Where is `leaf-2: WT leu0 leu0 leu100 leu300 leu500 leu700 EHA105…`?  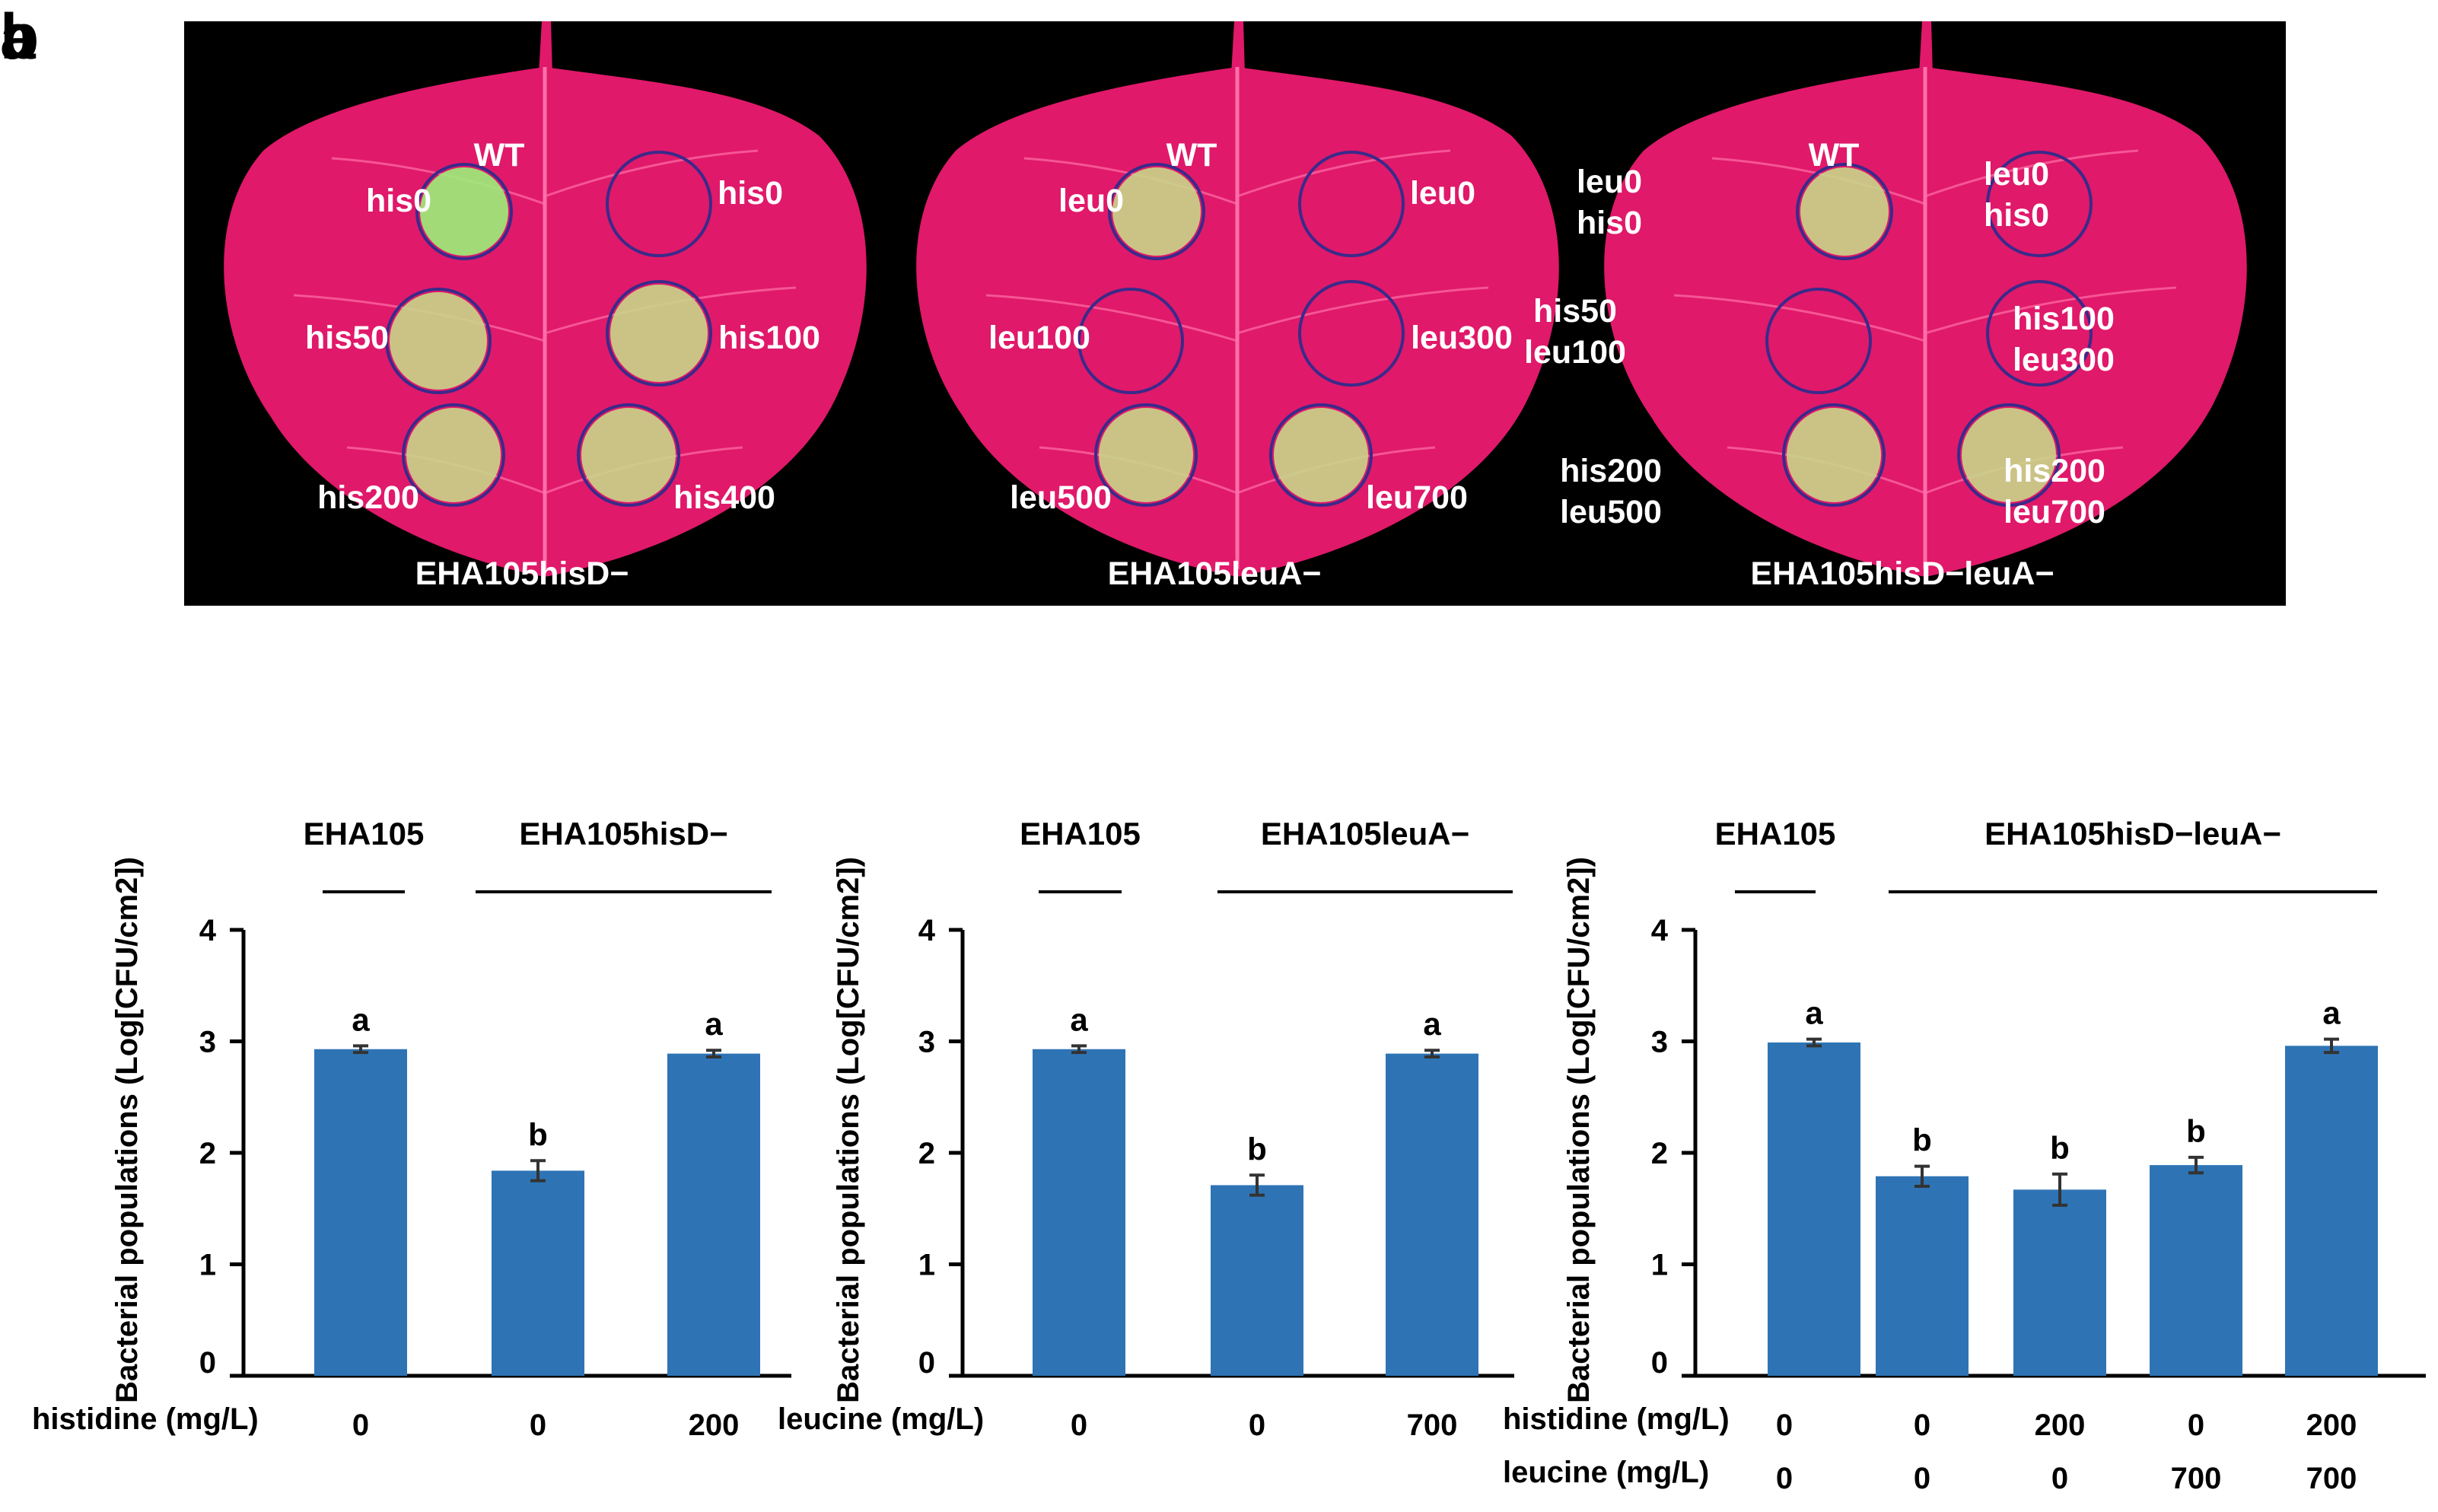 leaf-2: WT leu0 leu0 leu100 leu300 leu500 leu700 EHA105… is located at coordinates (1237, 306).